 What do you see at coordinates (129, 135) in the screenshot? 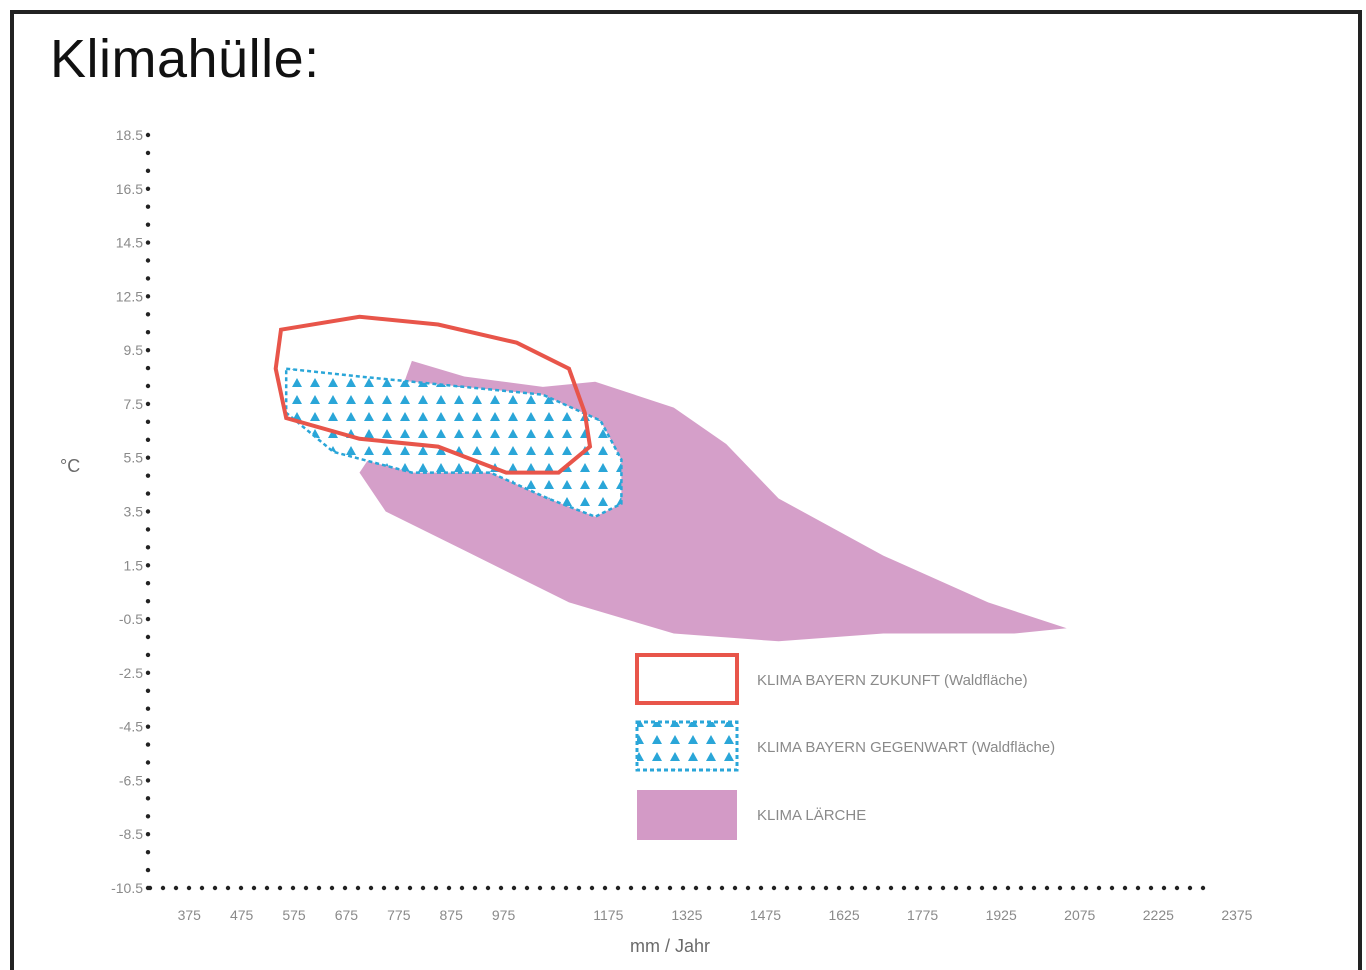
I see `y-tick-label: 18.5` at bounding box center [129, 135].